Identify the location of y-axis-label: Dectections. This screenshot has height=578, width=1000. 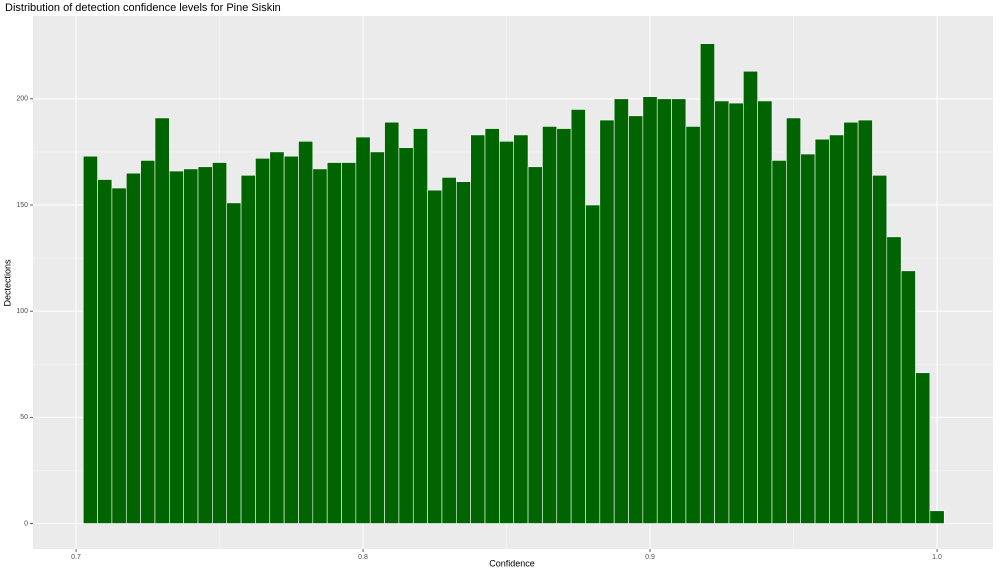
(7, 283).